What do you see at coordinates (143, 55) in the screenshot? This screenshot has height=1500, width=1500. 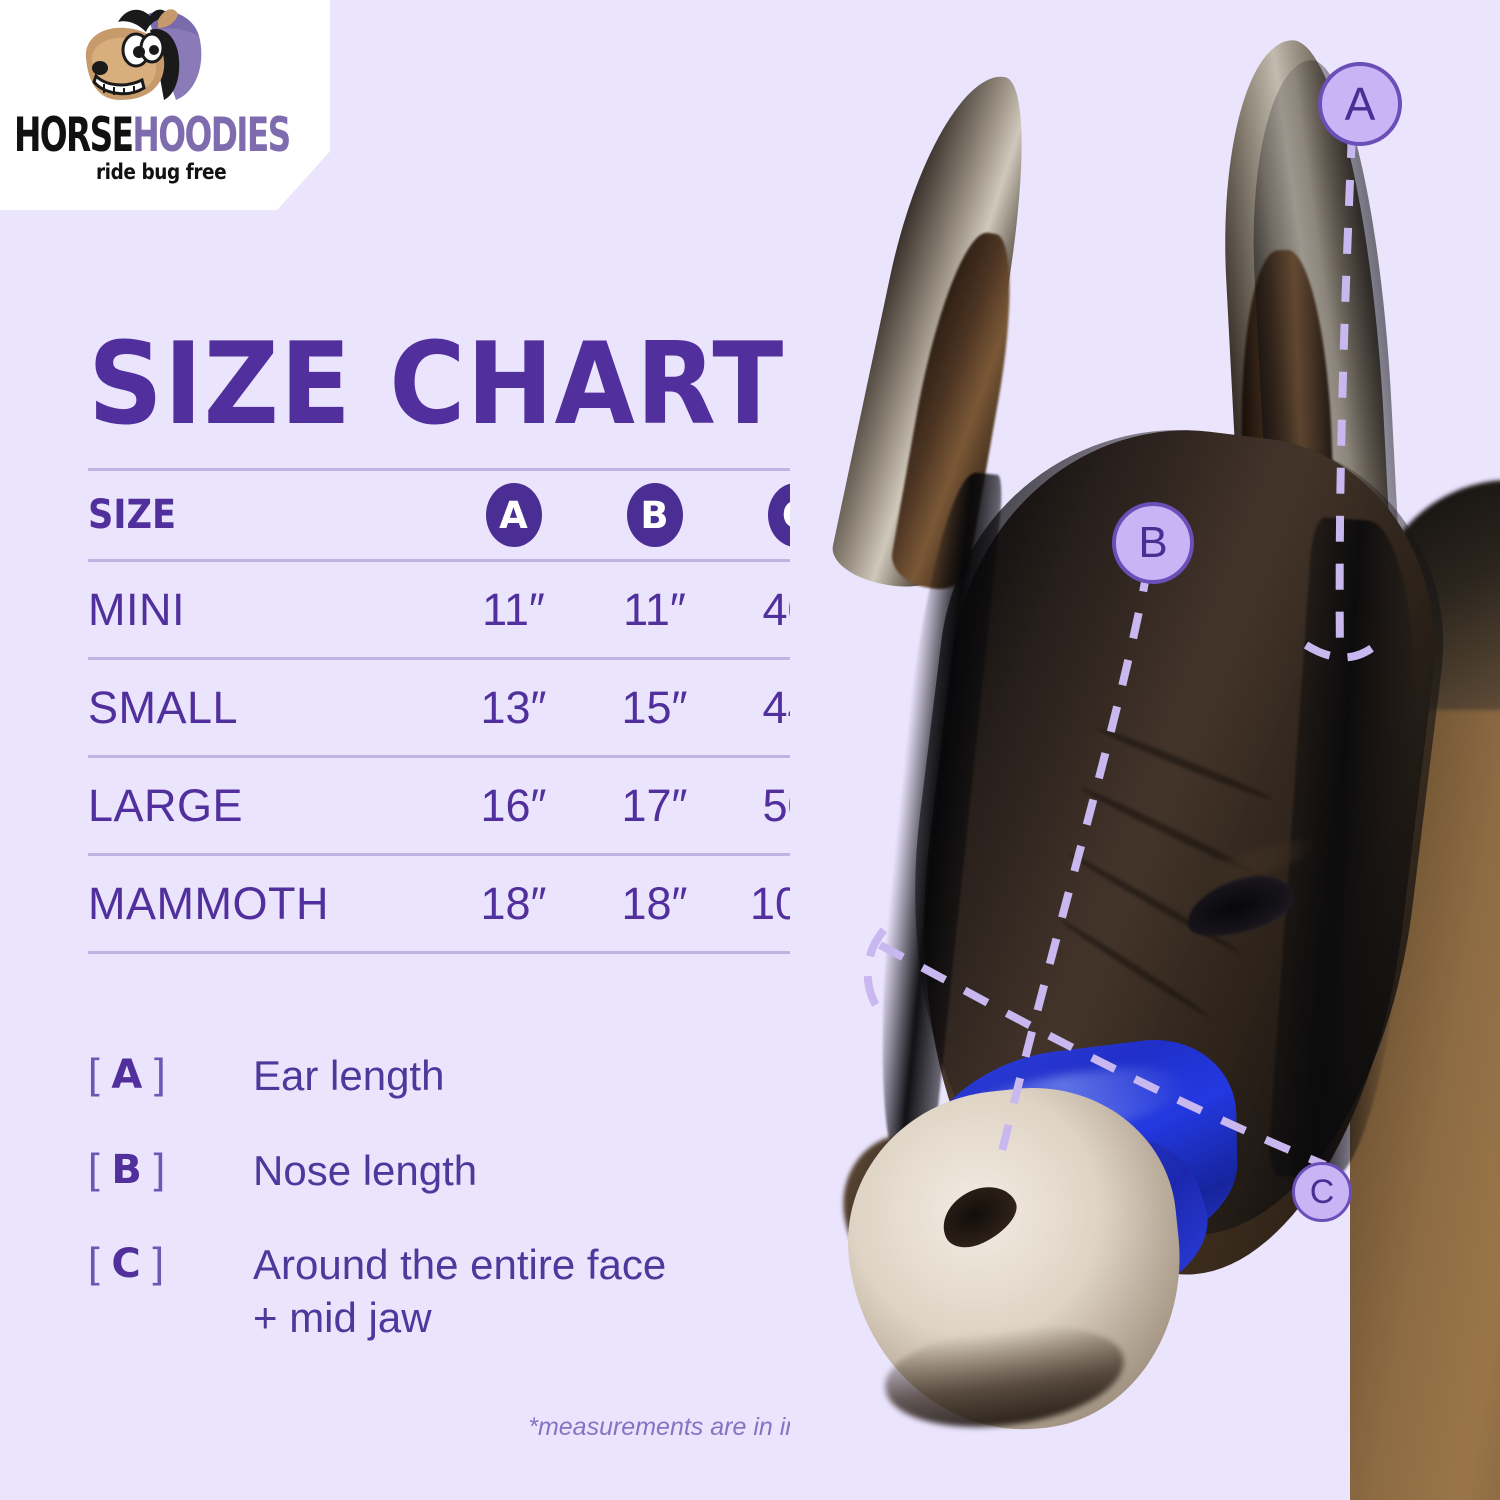 I see `horse-head-hoodie-icon` at bounding box center [143, 55].